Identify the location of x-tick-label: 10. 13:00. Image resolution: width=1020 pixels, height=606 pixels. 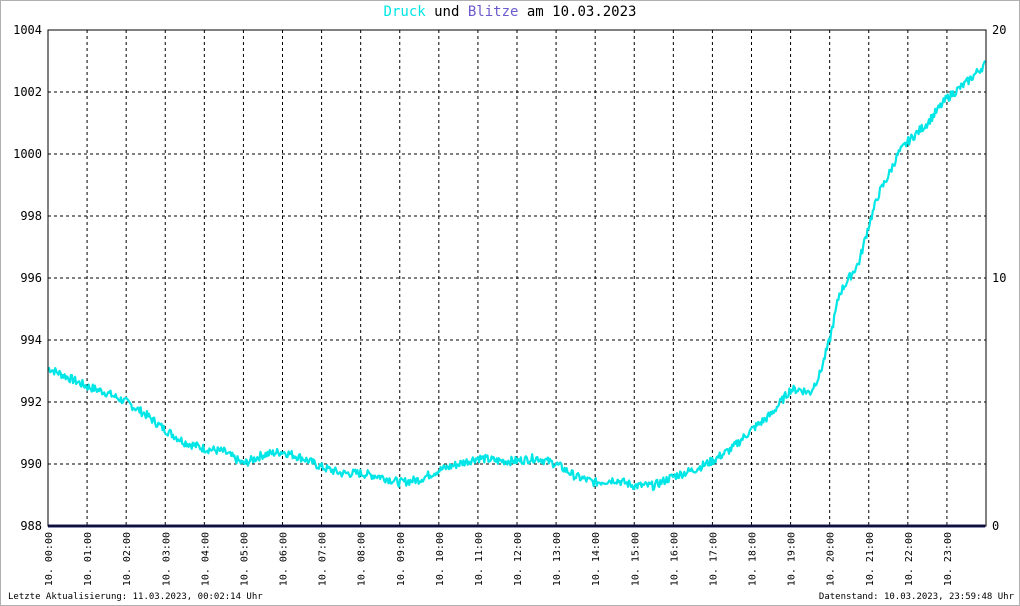
(557, 559).